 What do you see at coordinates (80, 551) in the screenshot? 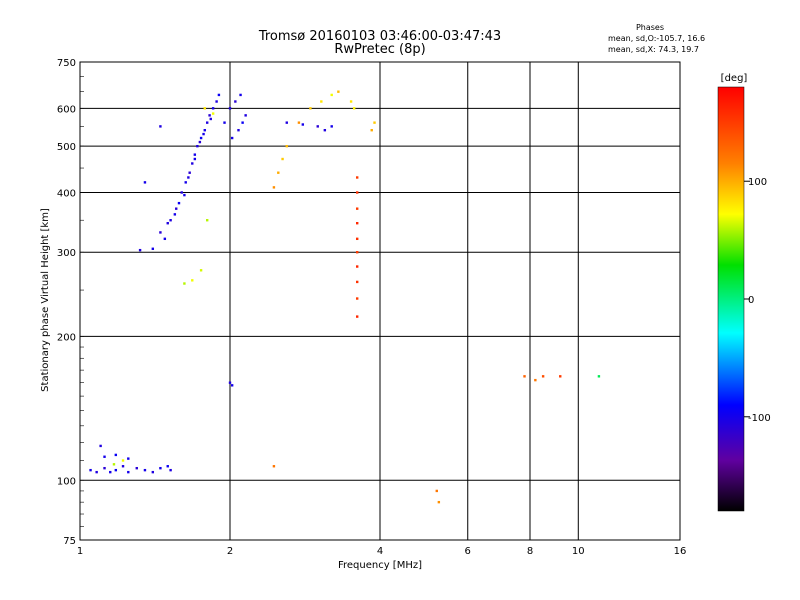
I see `x-tick-label: 1` at bounding box center [80, 551].